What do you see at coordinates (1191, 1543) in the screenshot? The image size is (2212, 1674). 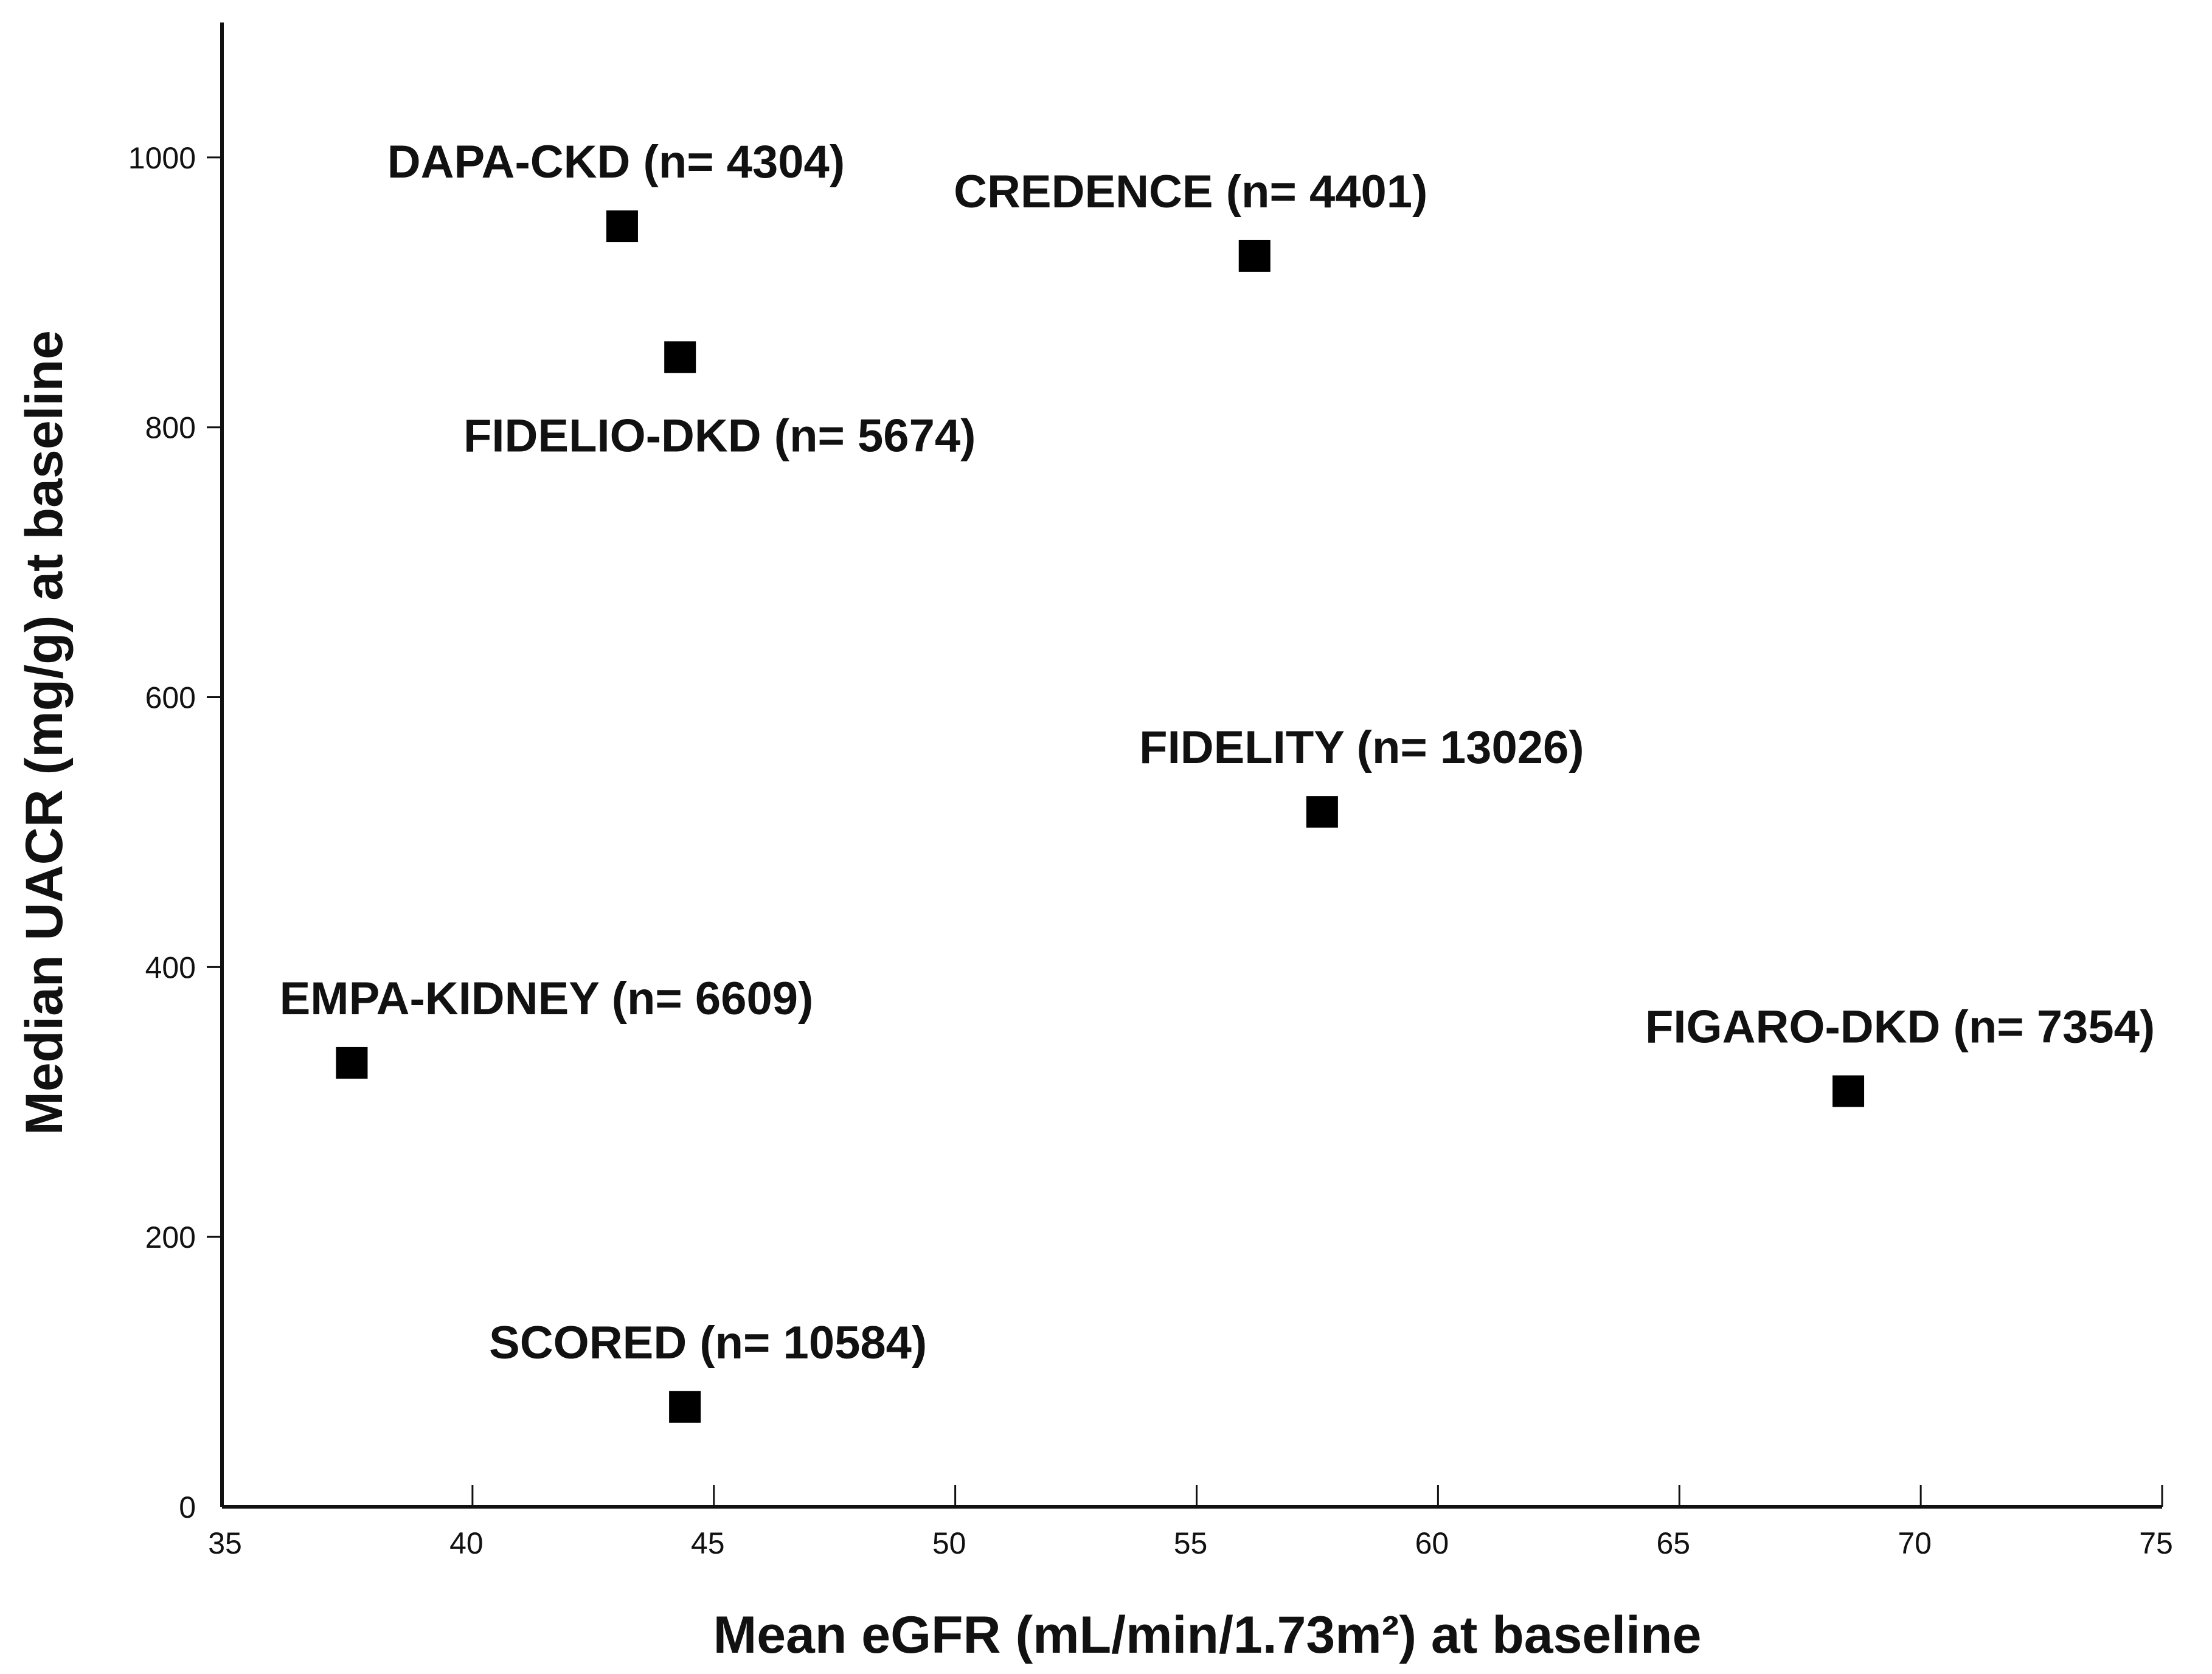 I see `x-tick-label: 55` at bounding box center [1191, 1543].